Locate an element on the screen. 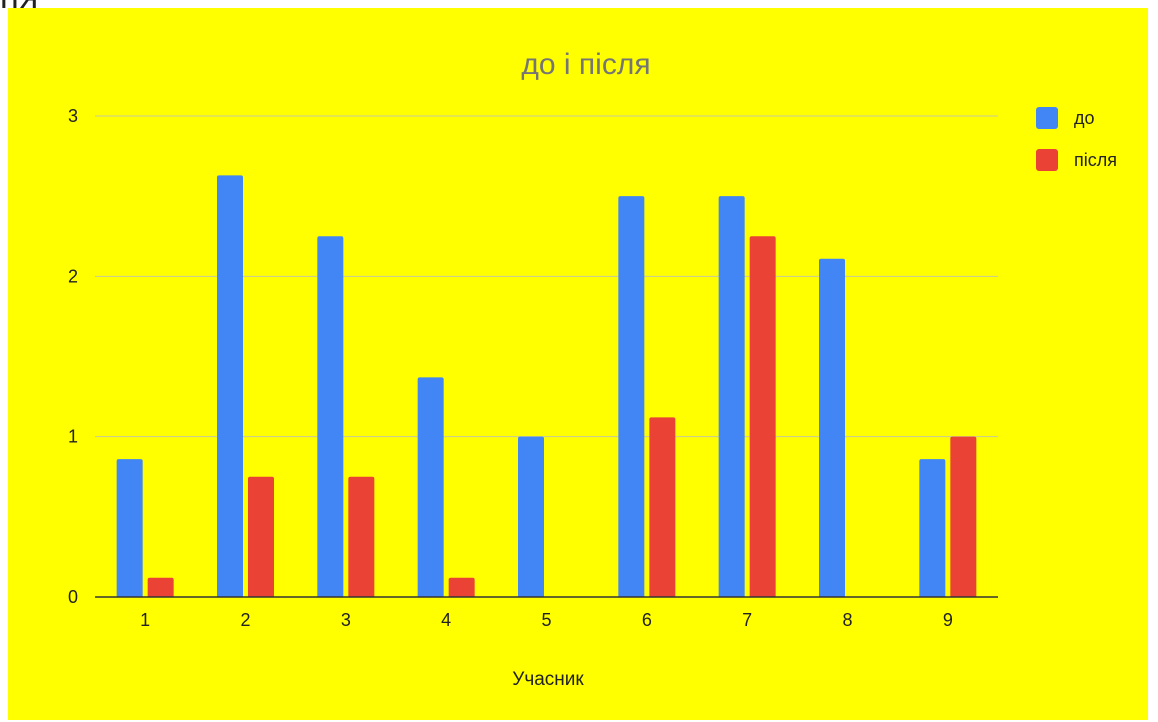 The height and width of the screenshot is (722, 1158). y-tick-label: 3 is located at coordinates (73, 116).